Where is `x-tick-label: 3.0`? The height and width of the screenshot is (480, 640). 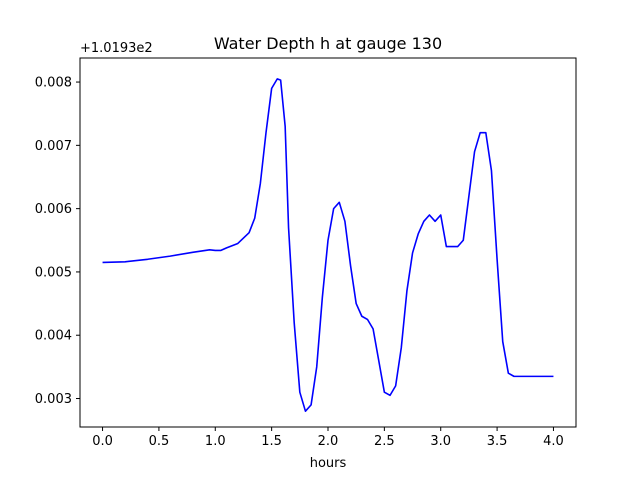
x-tick-label: 3.0 is located at coordinates (440, 441).